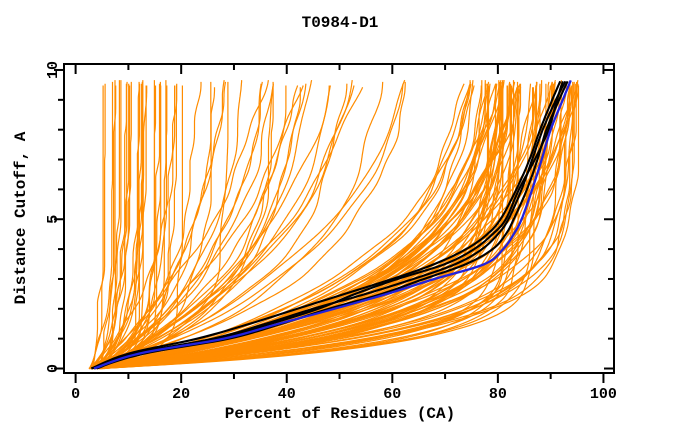 The image size is (680, 440). Describe the element at coordinates (53, 70) in the screenshot. I see `y-tick-label-10: 10` at that location.